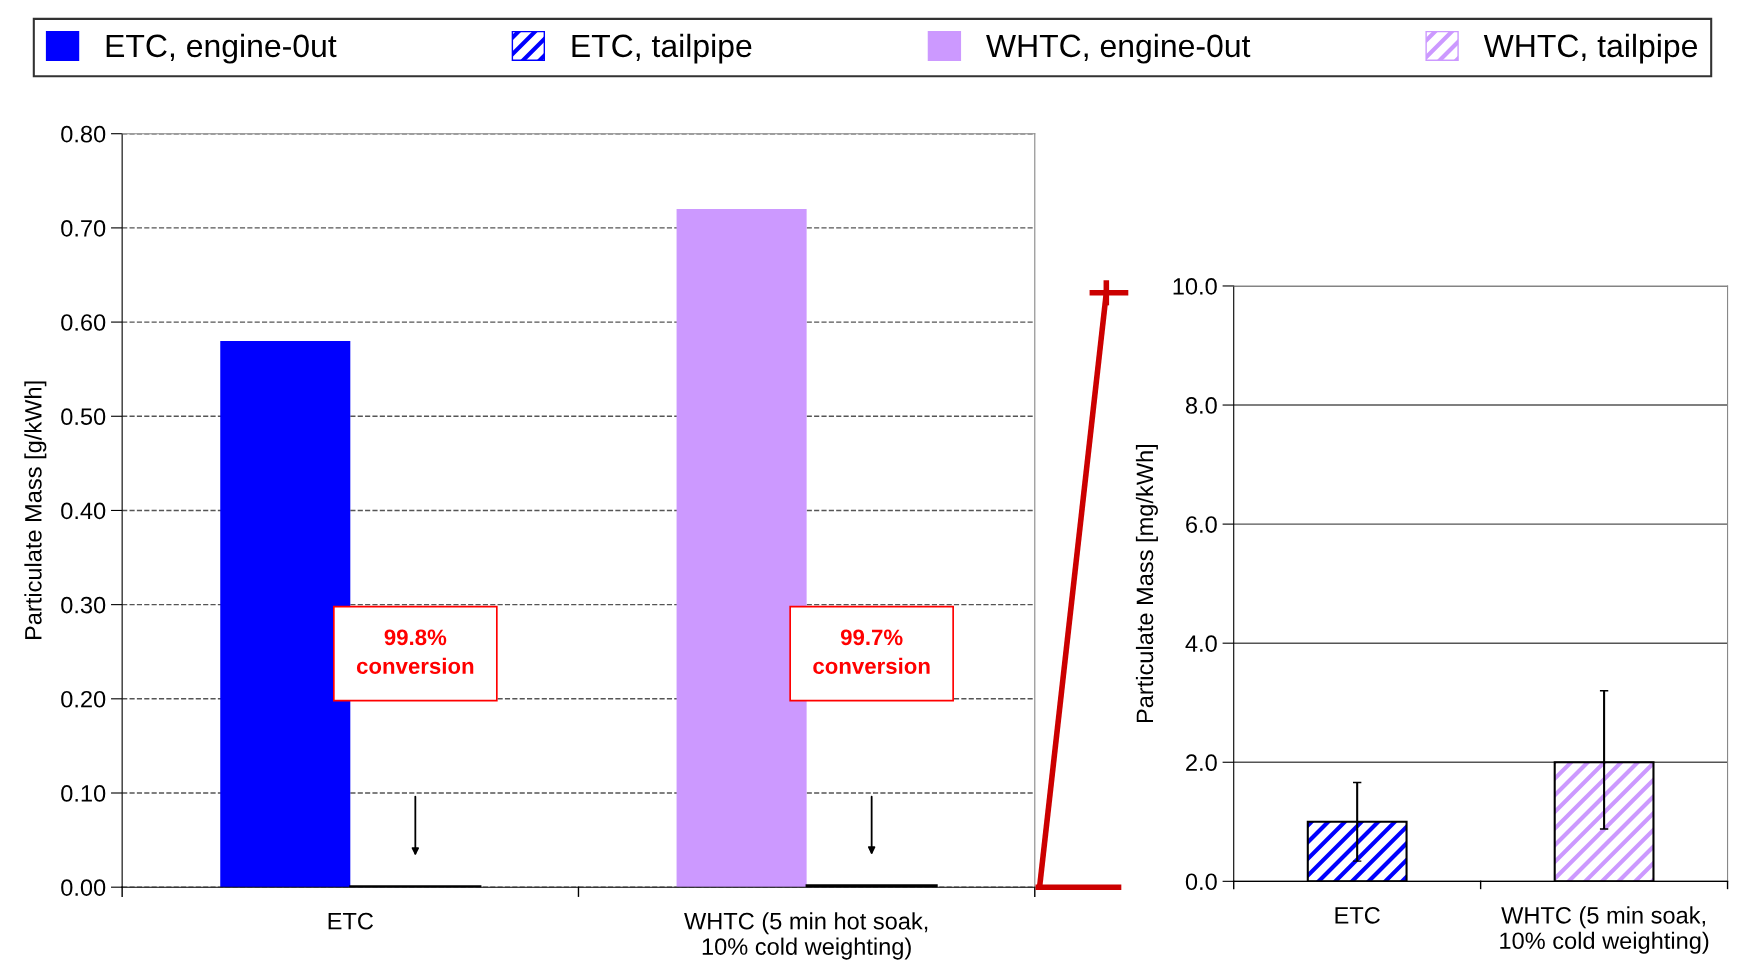 The height and width of the screenshot is (976, 1745). Describe the element at coordinates (83, 511) in the screenshot. I see `y-tick-label: 0.40` at that location.